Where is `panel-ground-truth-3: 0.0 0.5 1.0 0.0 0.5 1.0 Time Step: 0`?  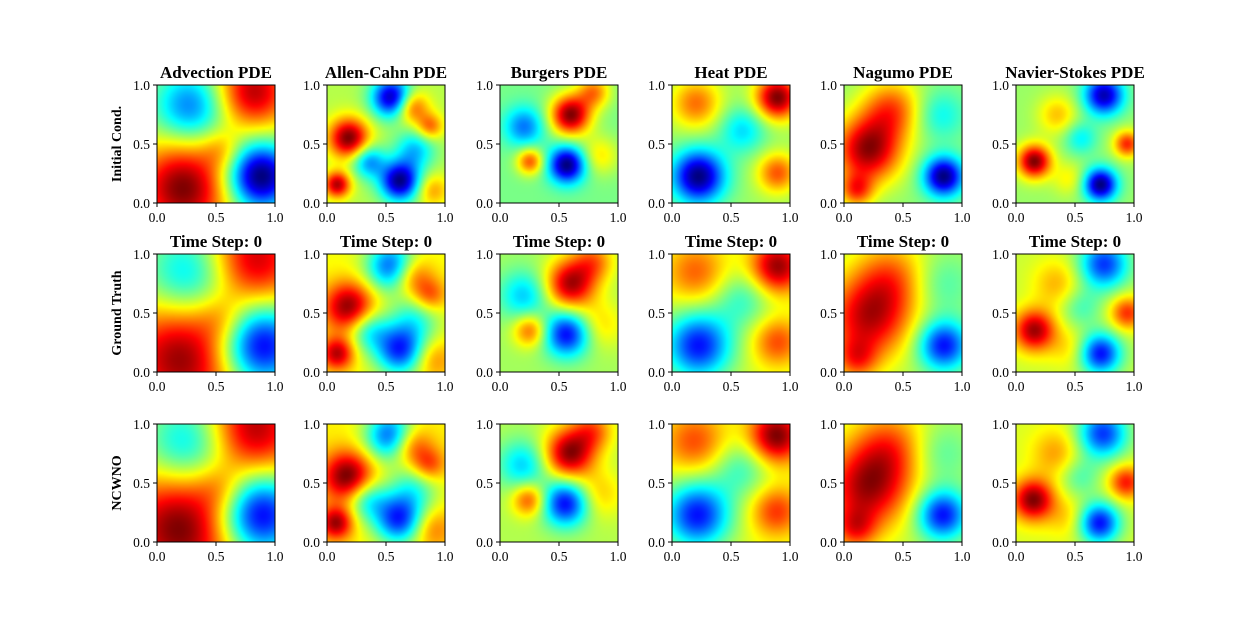 panel-ground-truth-3: 0.0 0.5 1.0 0.0 0.5 1.0 Time Step: 0 is located at coordinates (551, 313).